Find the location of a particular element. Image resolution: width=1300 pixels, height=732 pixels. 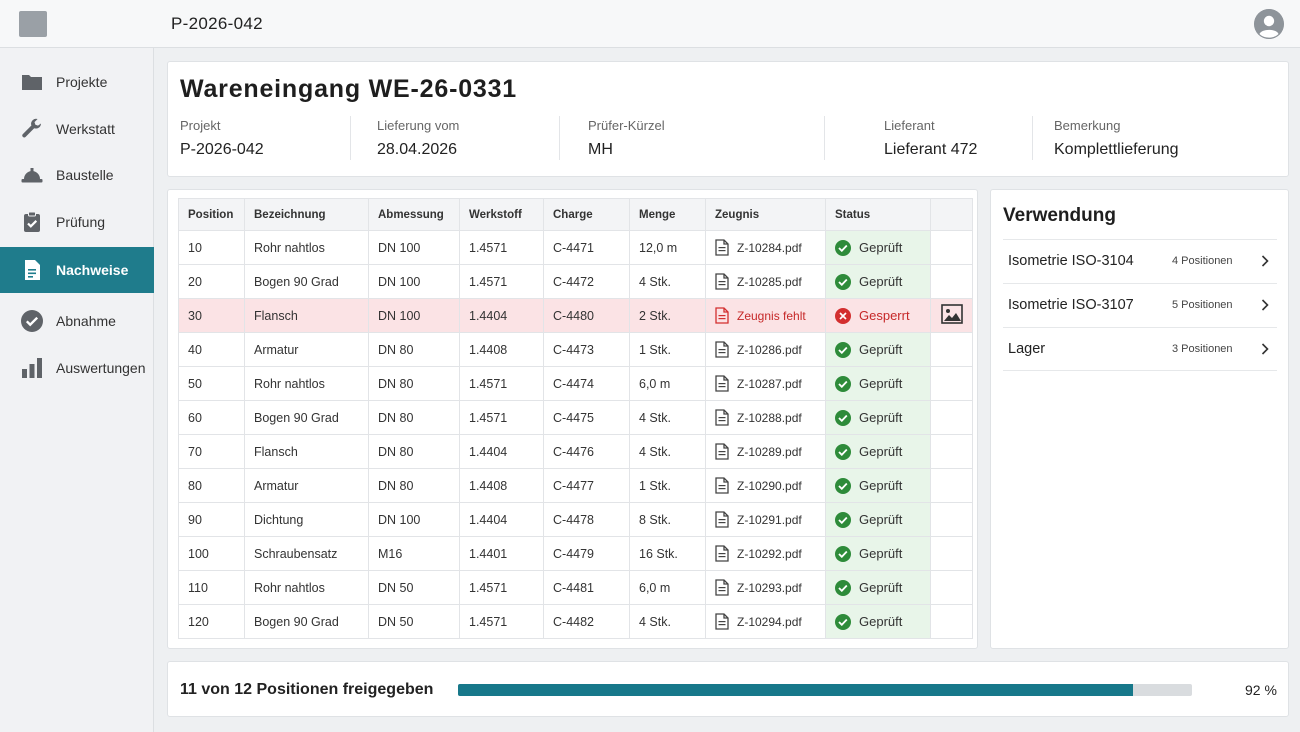

sidebar-item-abnahme: Abnahme is located at coordinates (77, 321).